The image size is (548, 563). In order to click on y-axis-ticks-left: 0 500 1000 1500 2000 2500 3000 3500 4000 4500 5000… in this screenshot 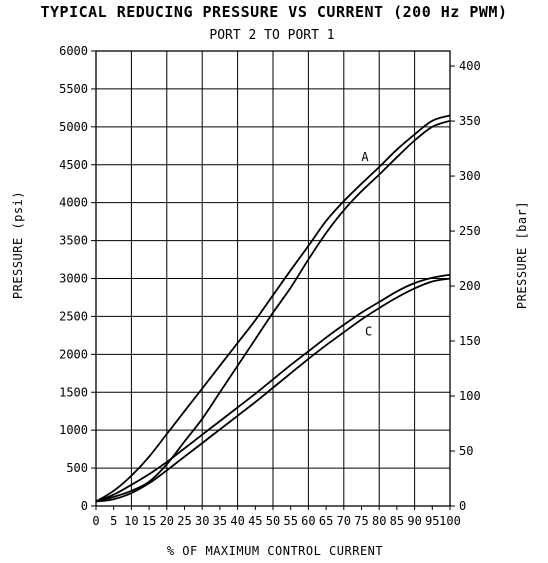, I will do `click(77, 278)`.